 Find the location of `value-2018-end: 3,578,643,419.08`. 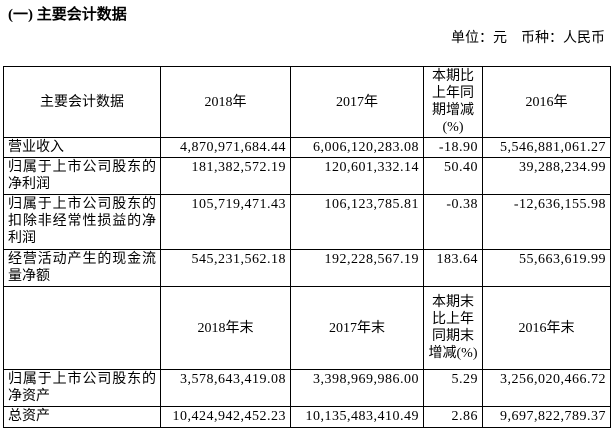

value-2018-end: 3,578,643,419.08 is located at coordinates (225, 388).